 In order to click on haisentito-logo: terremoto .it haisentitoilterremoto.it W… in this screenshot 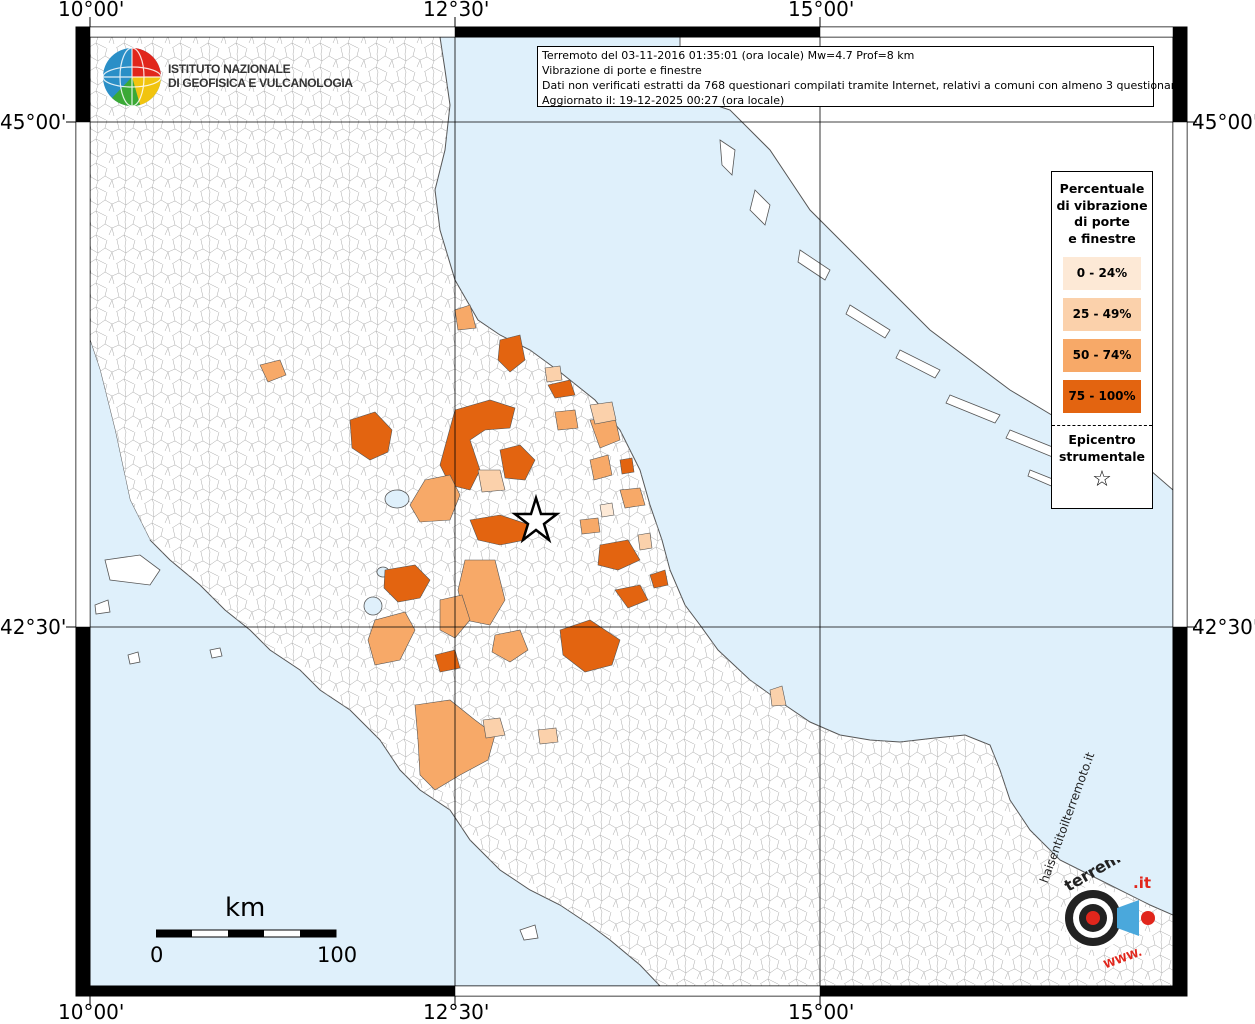, I will do `click(1102, 862)`.